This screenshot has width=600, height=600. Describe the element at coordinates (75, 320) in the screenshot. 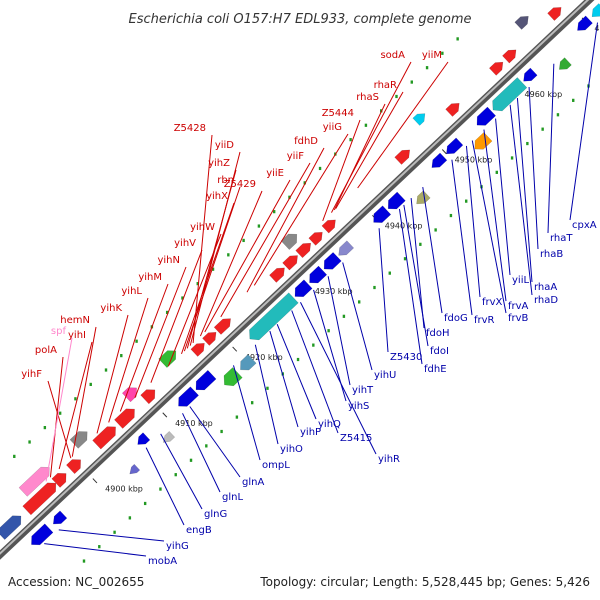

I see `gene-label-hemN: hemN` at that location.